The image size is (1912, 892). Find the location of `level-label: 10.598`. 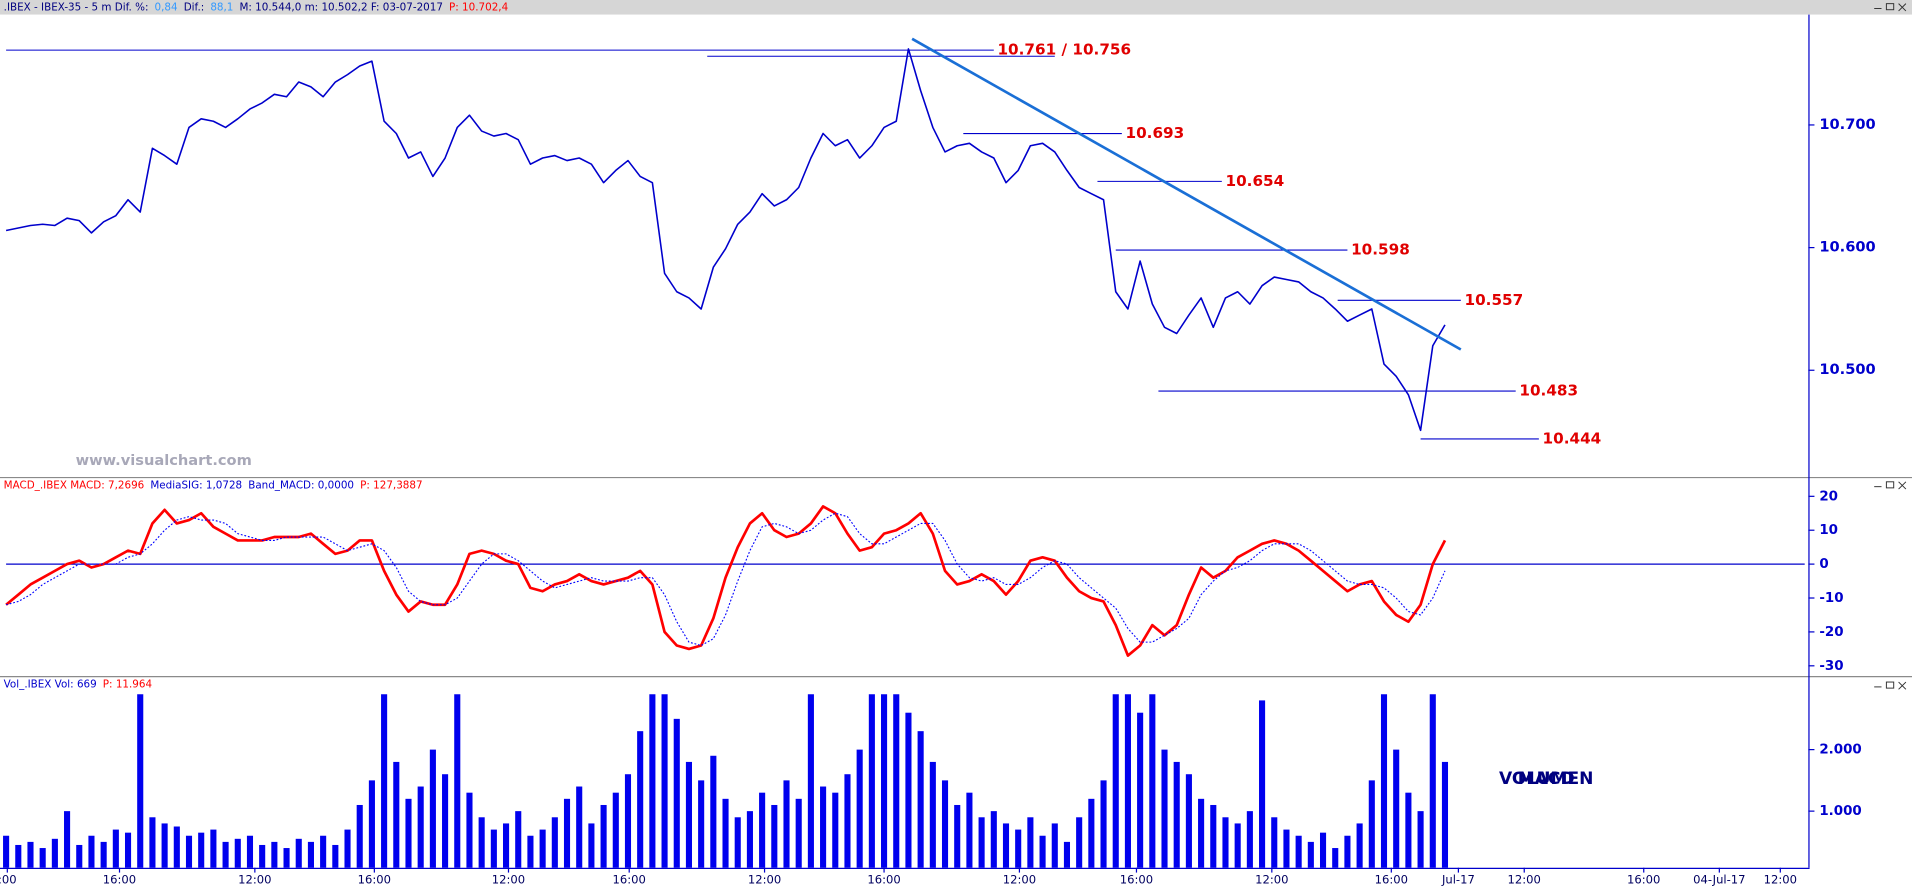

level-label: 10.598 is located at coordinates (1380, 250).